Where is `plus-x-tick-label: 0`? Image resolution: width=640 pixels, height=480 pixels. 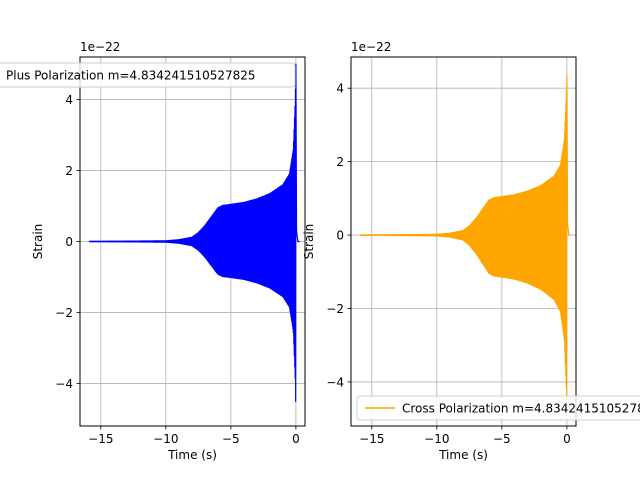 plus-x-tick-label: 0 is located at coordinates (296, 439).